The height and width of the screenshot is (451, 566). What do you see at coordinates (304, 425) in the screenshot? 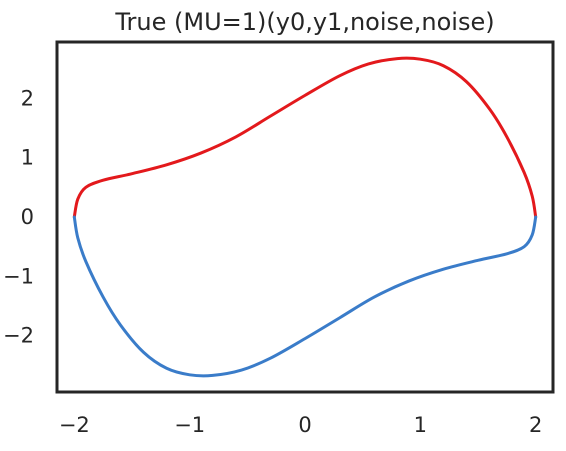
I see `x-tick-label: 0` at bounding box center [304, 425].